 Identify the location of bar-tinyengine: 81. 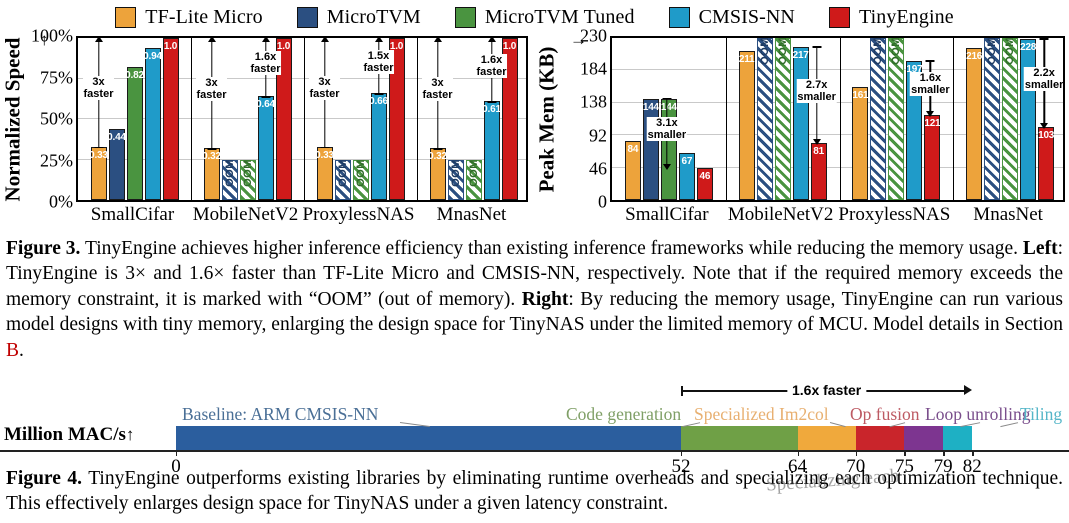
(818, 171).